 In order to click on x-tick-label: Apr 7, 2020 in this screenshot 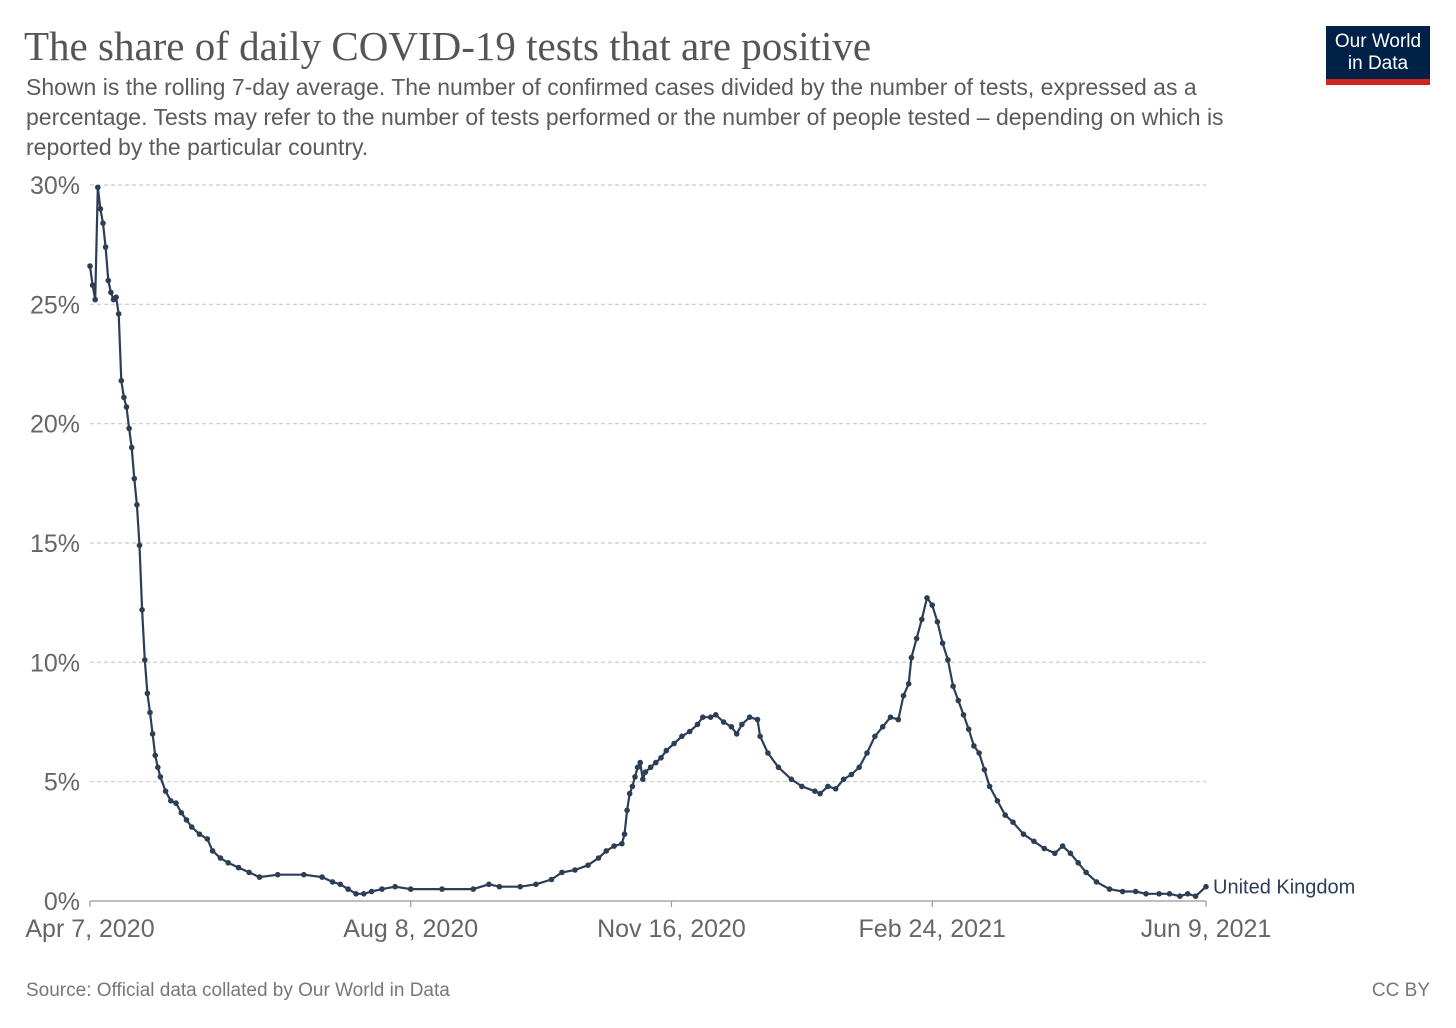, I will do `click(89, 929)`.